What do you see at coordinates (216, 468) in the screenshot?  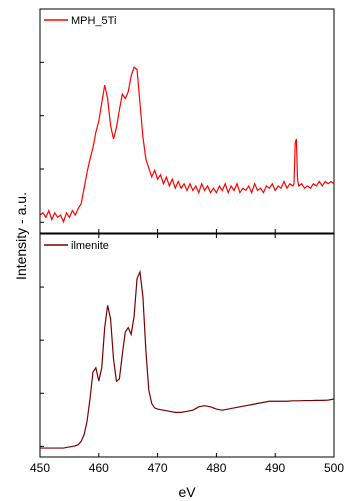 I see `x-tick-label: 480` at bounding box center [216, 468].